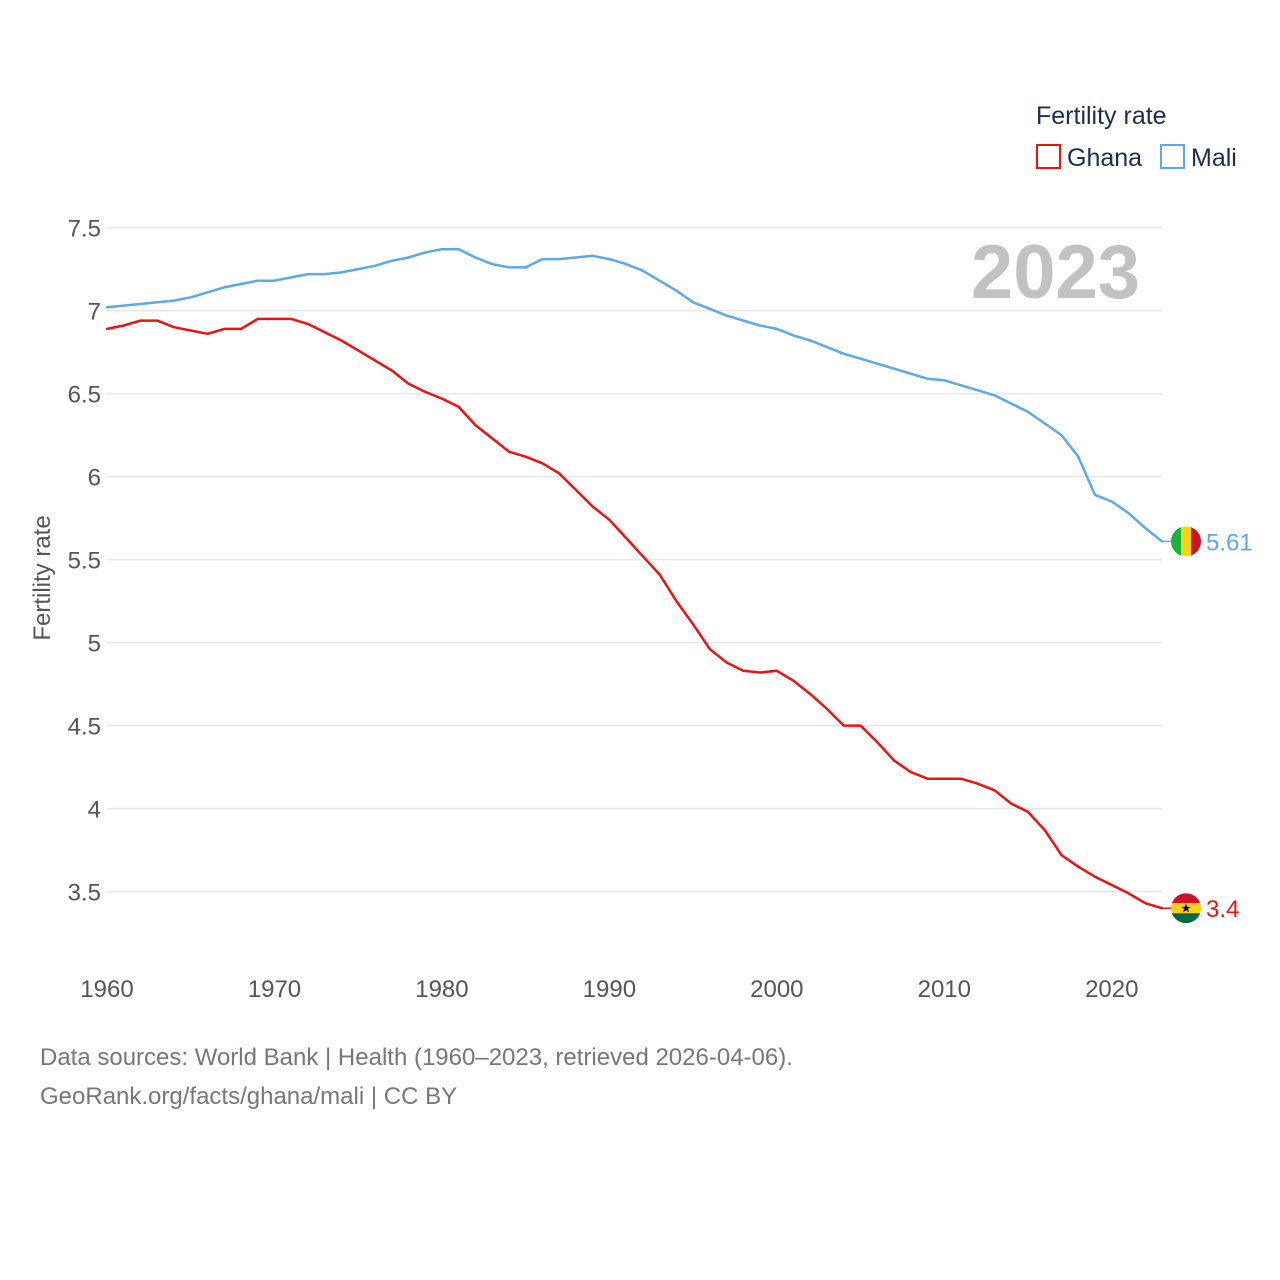 This screenshot has width=1280, height=1280. What do you see at coordinates (1055, 272) in the screenshot?
I see `year-label: 2023` at bounding box center [1055, 272].